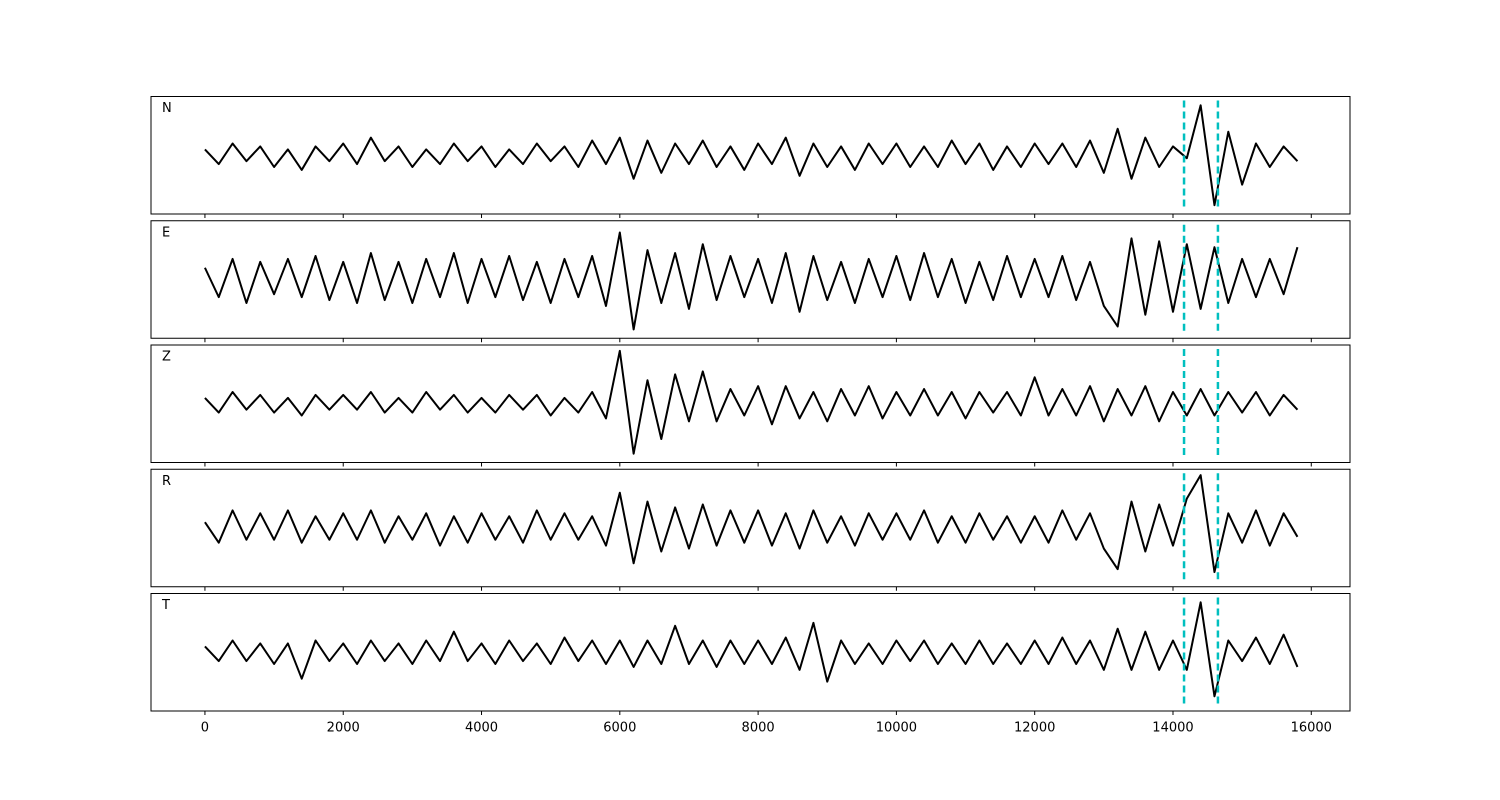 Image resolution: width=1500 pixels, height=800 pixels. I want to click on x-tick-label: 16000, so click(1311, 728).